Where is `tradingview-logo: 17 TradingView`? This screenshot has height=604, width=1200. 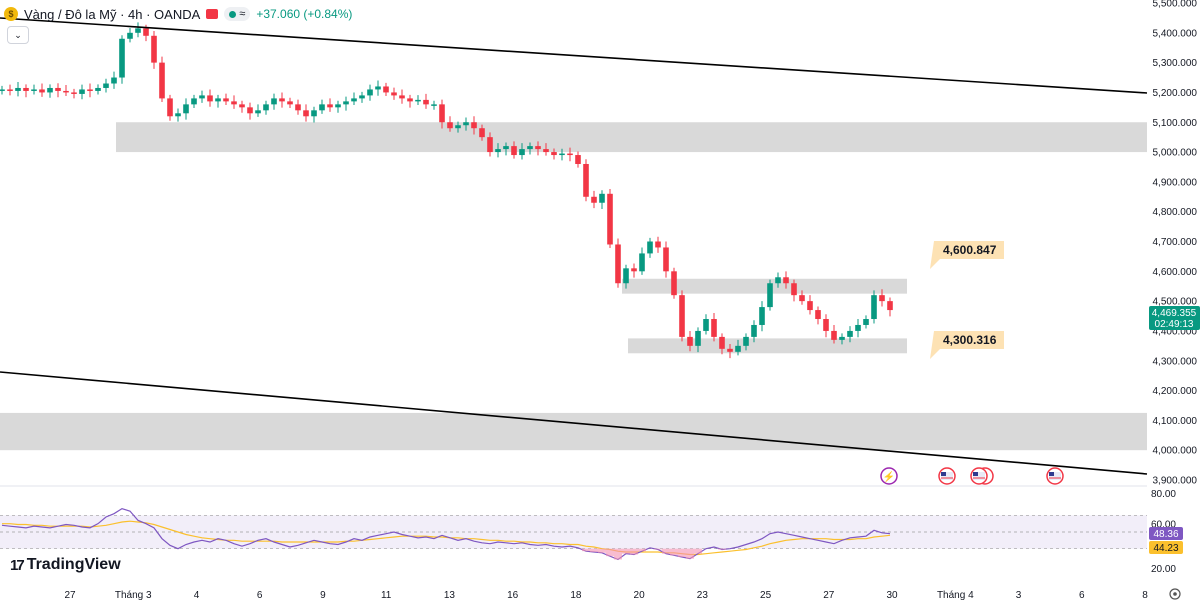
tradingview-logo: 17 TradingView is located at coordinates (65, 565).